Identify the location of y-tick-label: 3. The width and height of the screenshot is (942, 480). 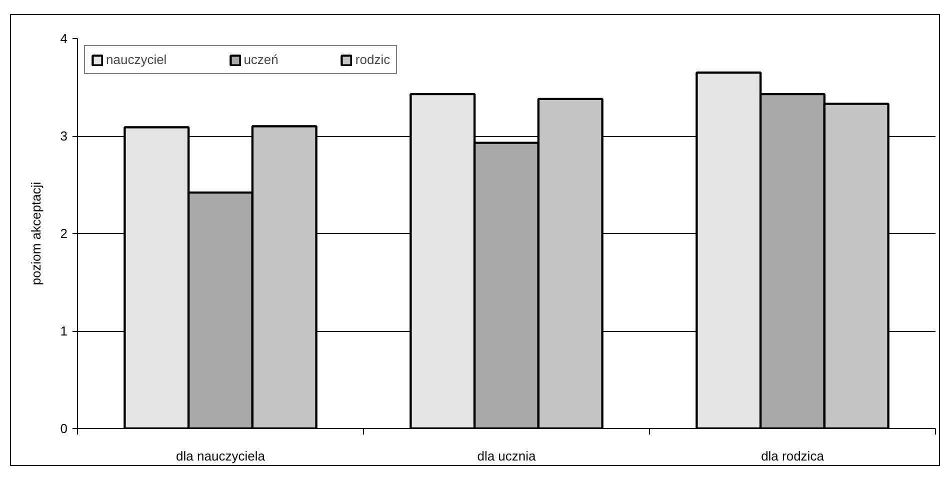
(64, 136).